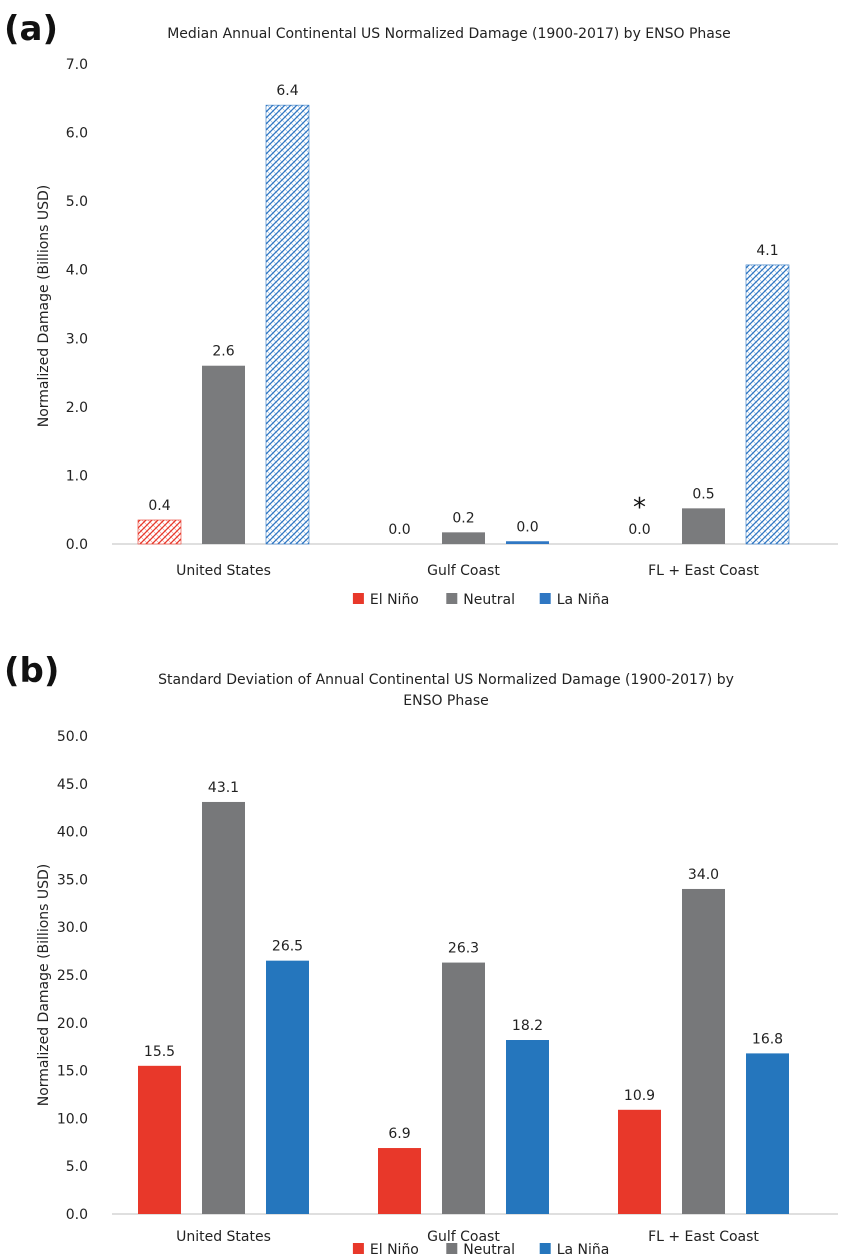  I want to click on panel-letter-b: (b), so click(31, 671).